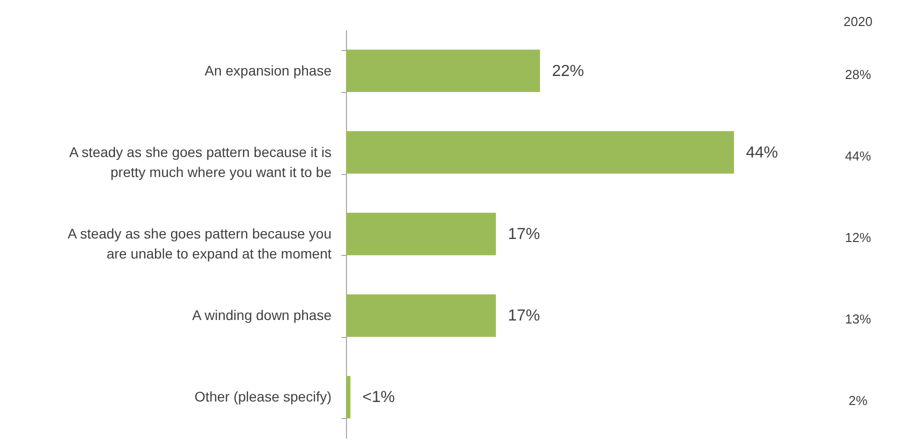 The width and height of the screenshot is (898, 440). I want to click on y-tick-label: An expansion phase, so click(268, 70).